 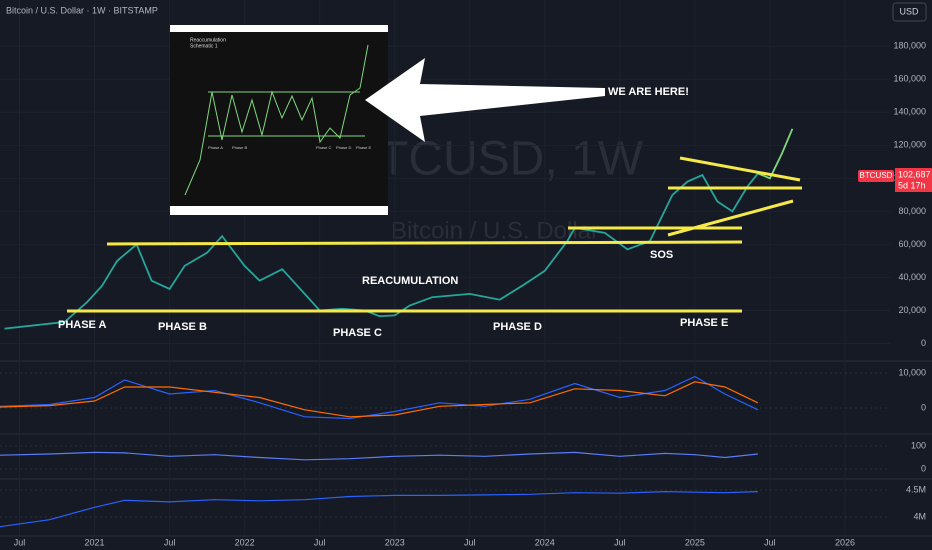 I want to click on inset-phase: Phase C, so click(x=323, y=147).